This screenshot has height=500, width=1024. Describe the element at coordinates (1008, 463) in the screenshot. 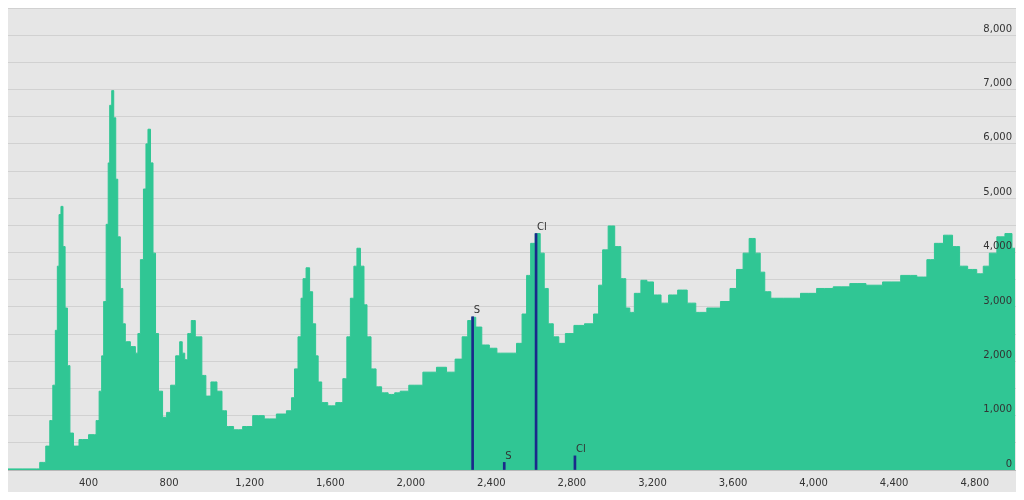

I see `y-tick-label: 0` at that location.